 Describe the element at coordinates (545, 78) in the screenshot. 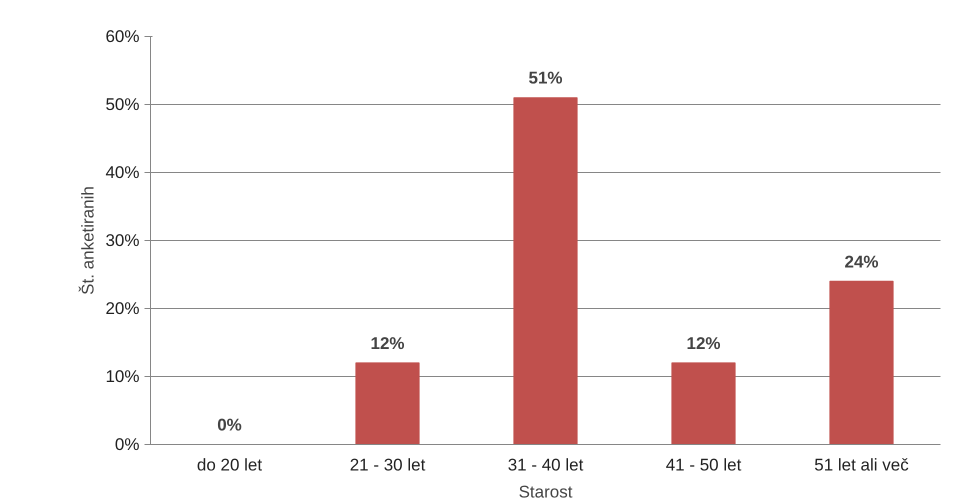

I see `data-label: 51%` at that location.